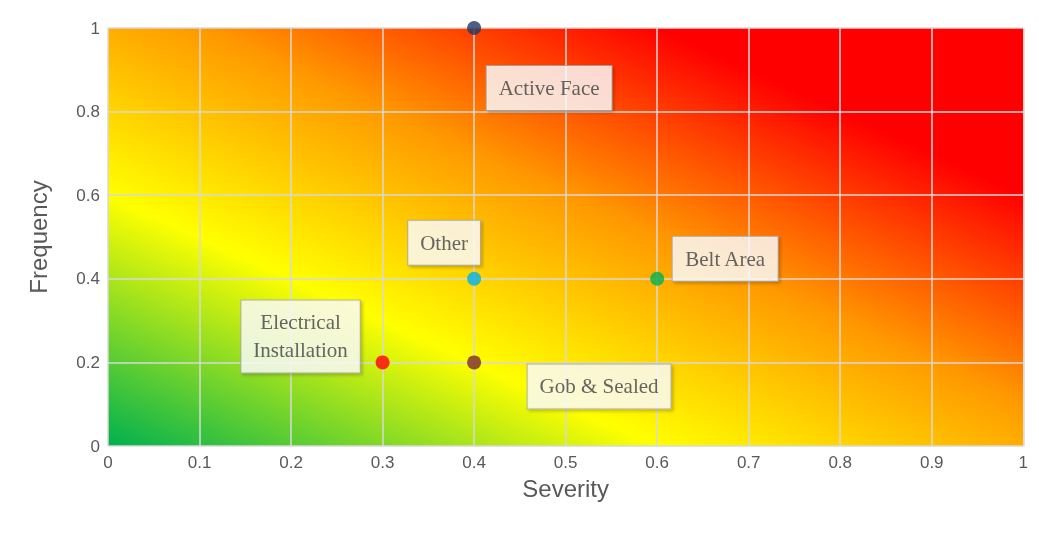  Describe the element at coordinates (382, 462) in the screenshot. I see `x-tick-label: 0.3` at that location.